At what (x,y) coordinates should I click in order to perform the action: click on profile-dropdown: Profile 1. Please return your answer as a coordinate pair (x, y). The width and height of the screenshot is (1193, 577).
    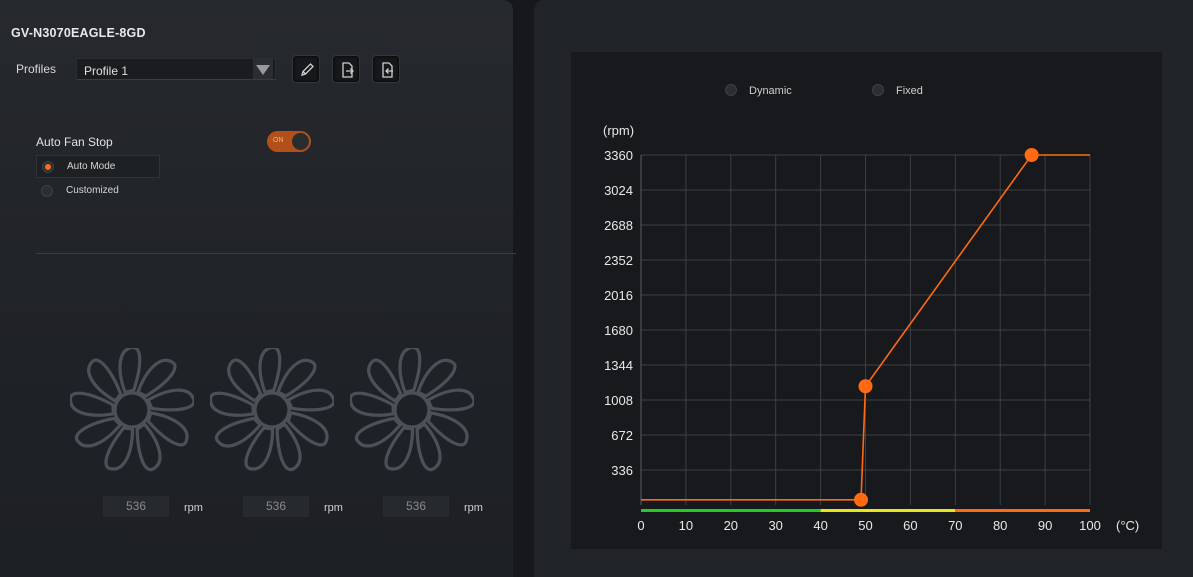
    Looking at the image, I should click on (176, 69).